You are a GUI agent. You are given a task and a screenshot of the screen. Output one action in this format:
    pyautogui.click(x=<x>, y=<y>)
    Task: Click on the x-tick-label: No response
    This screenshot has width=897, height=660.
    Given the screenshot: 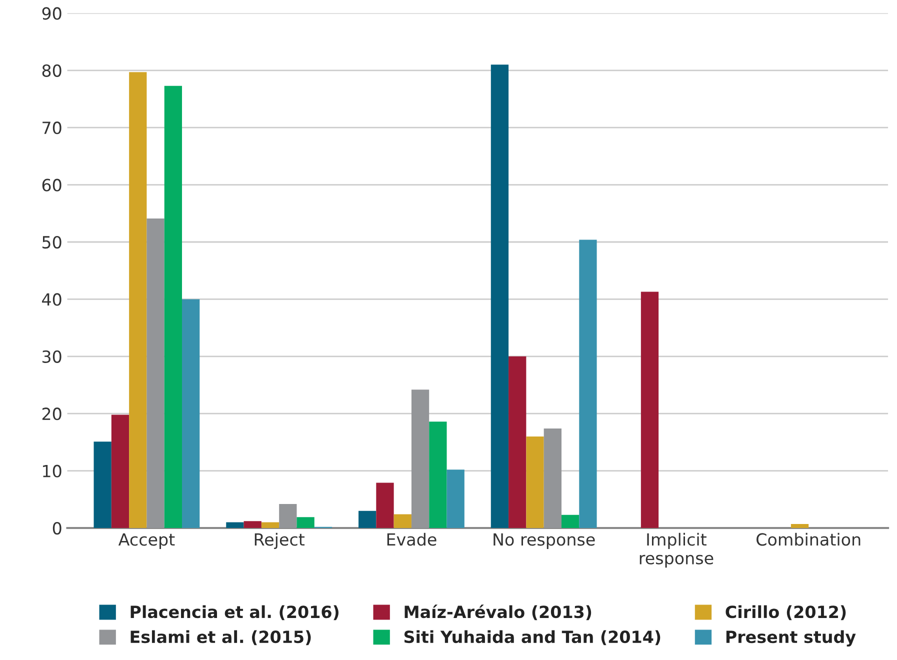 What is the action you would take?
    pyautogui.click(x=544, y=541)
    